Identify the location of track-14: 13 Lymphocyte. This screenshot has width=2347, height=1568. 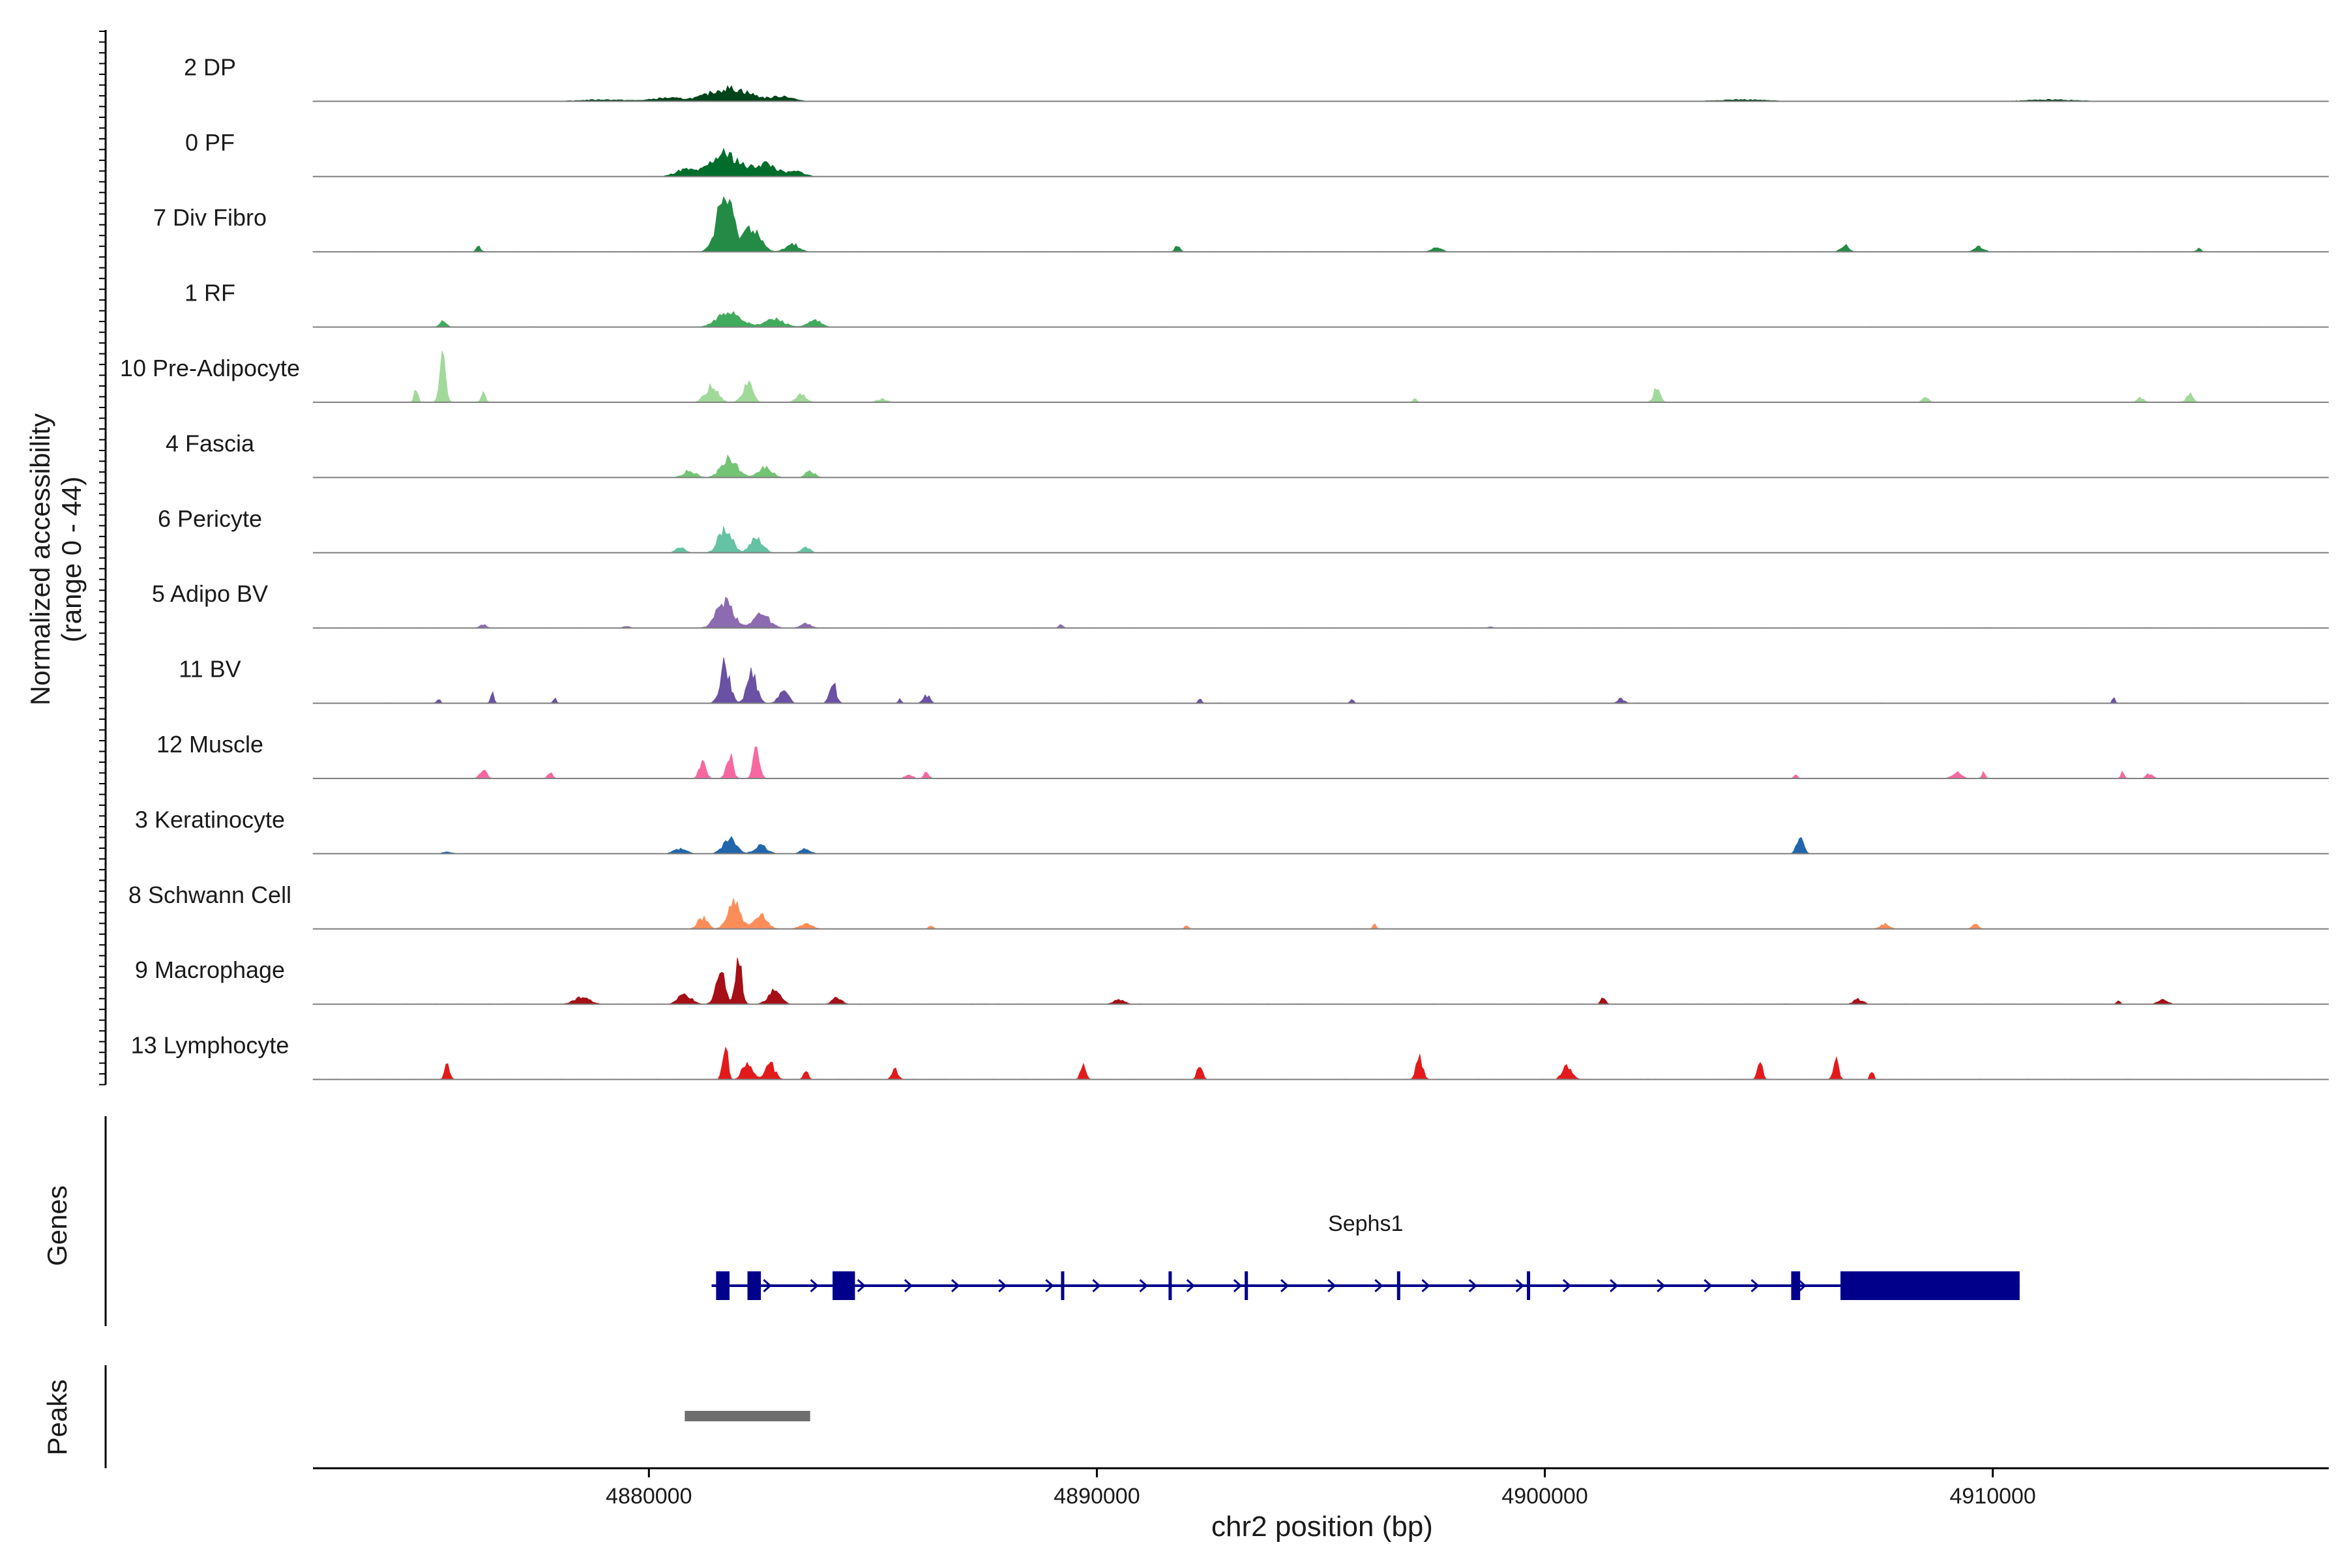
(1230, 1056).